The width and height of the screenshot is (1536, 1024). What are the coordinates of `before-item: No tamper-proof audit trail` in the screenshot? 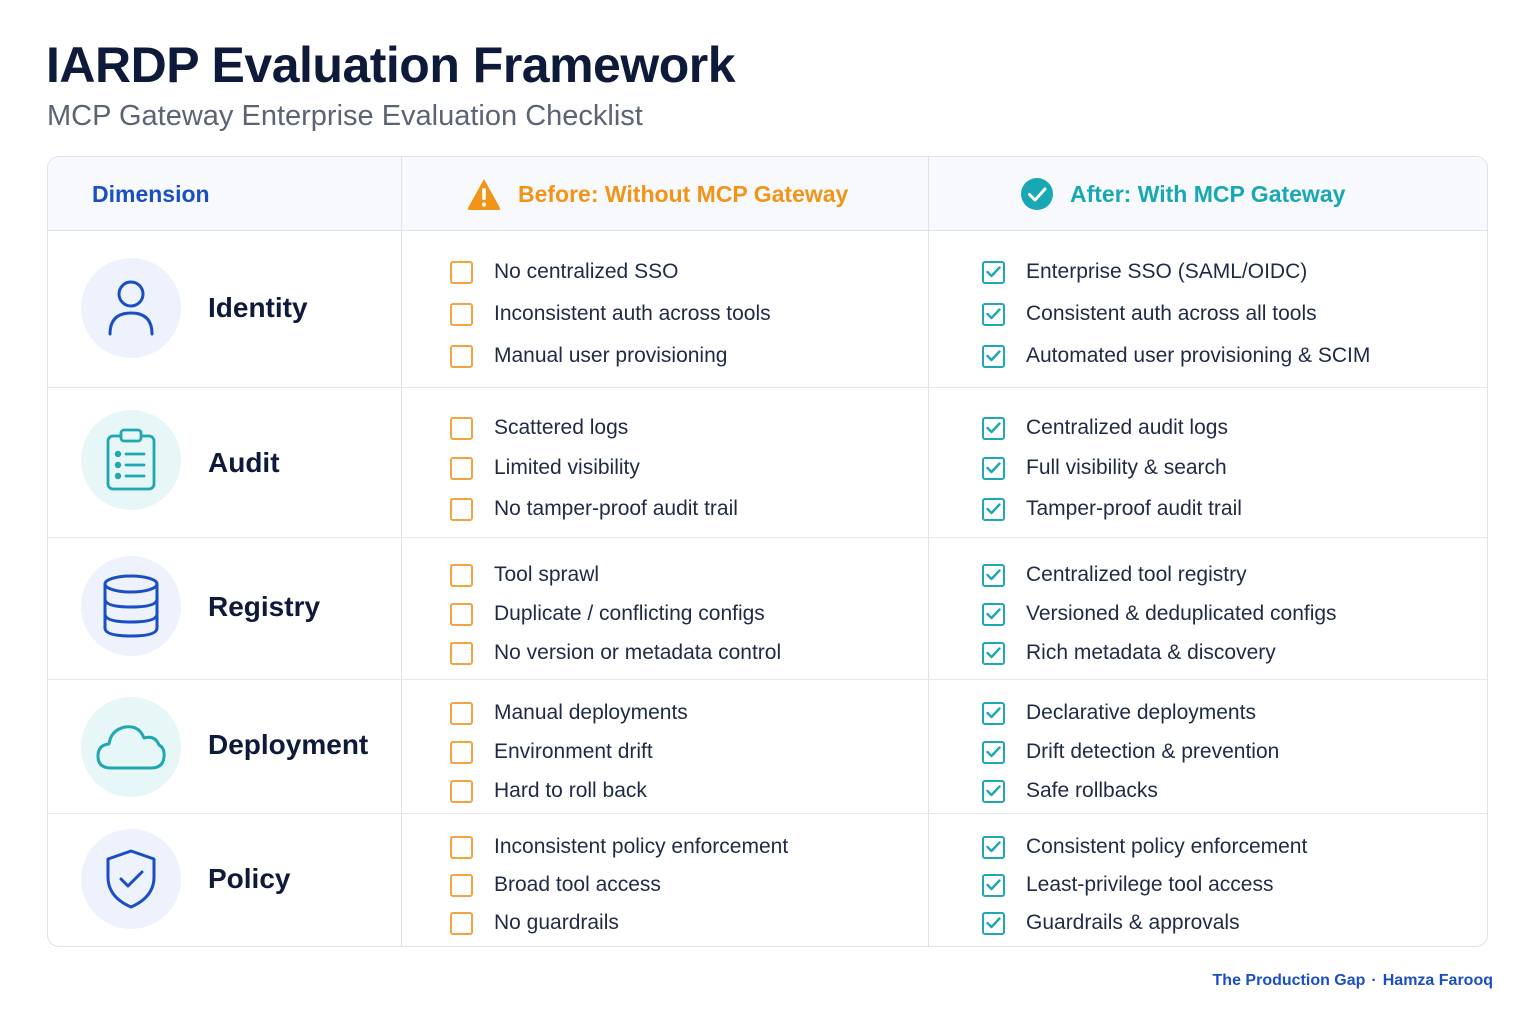 It's located at (594, 509).